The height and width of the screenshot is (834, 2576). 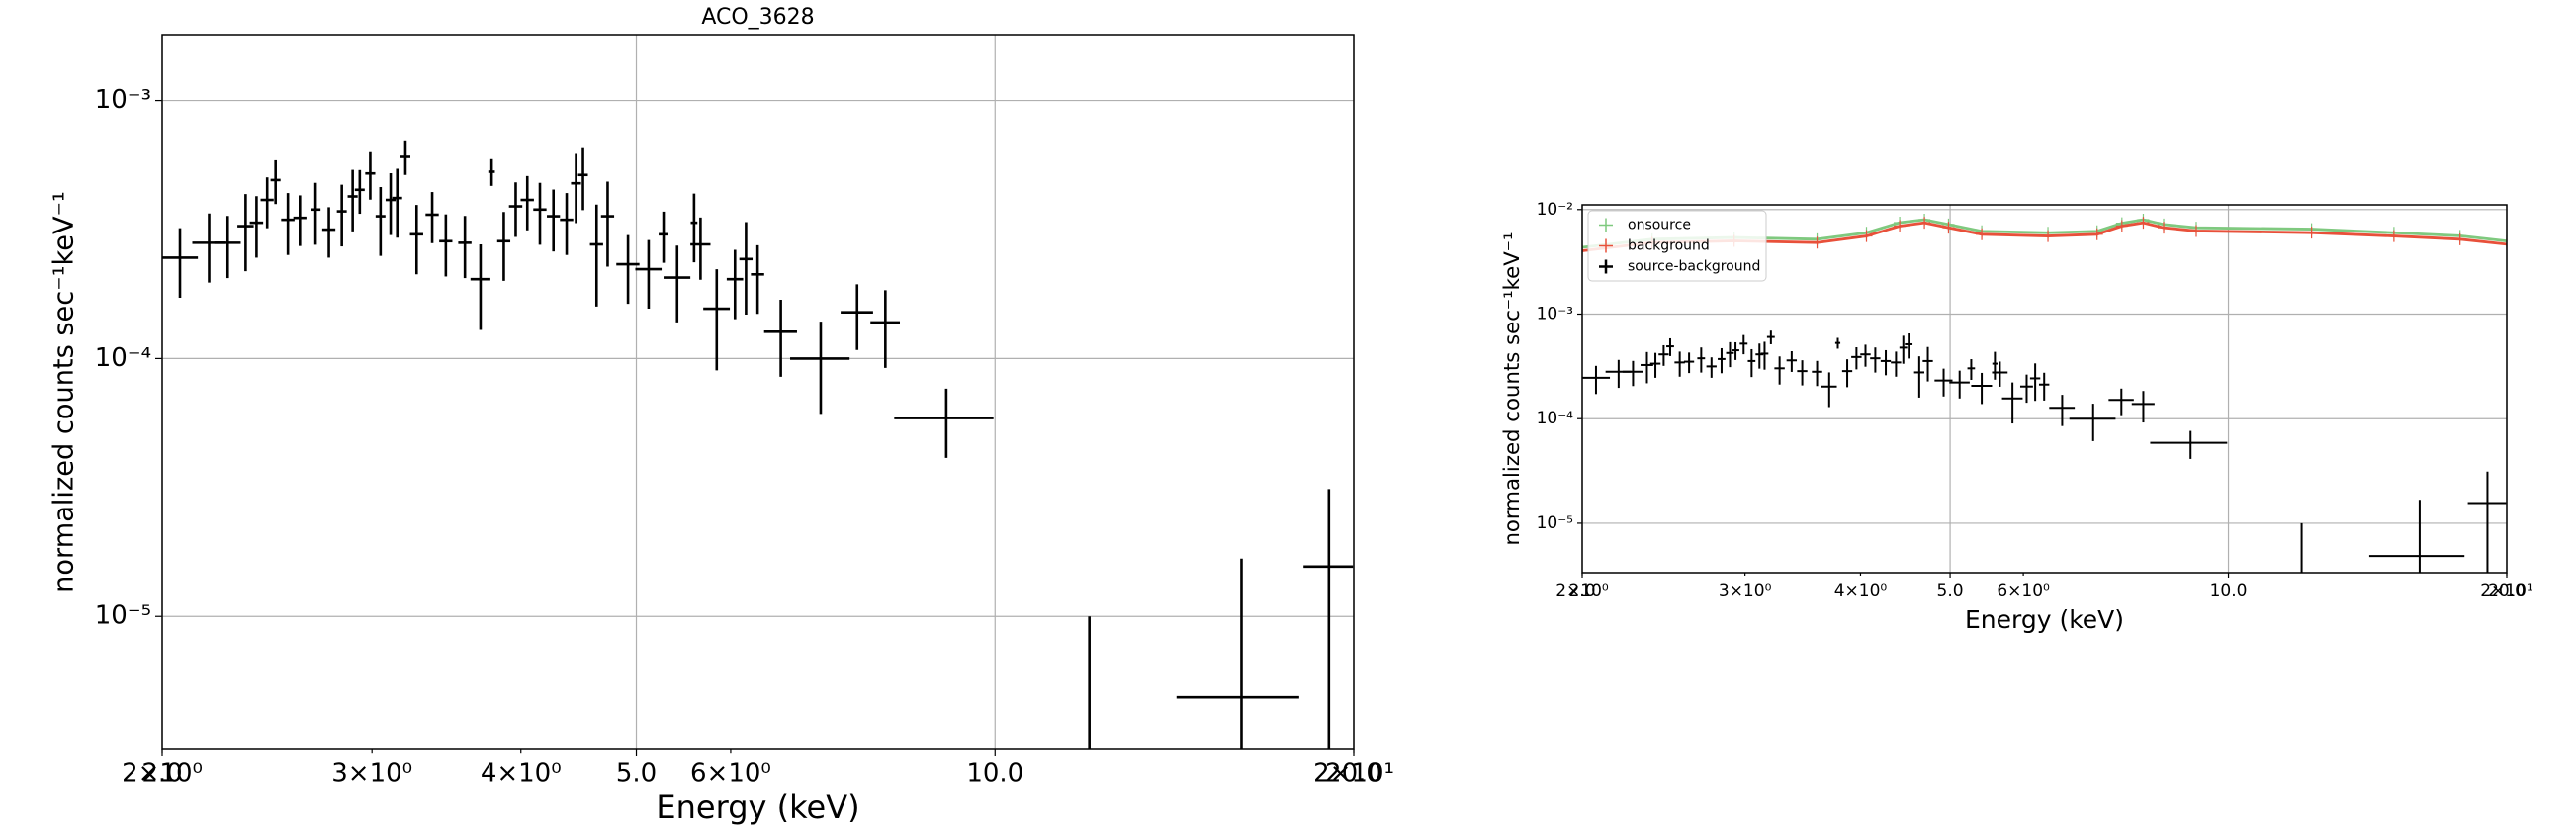 I want to click on legend-label: background, so click(x=1669, y=246).